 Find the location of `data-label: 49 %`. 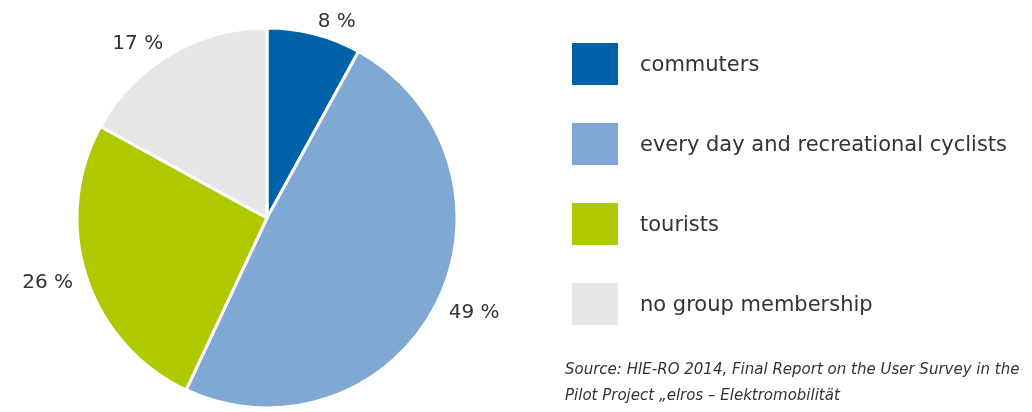

data-label: 49 % is located at coordinates (474, 310).